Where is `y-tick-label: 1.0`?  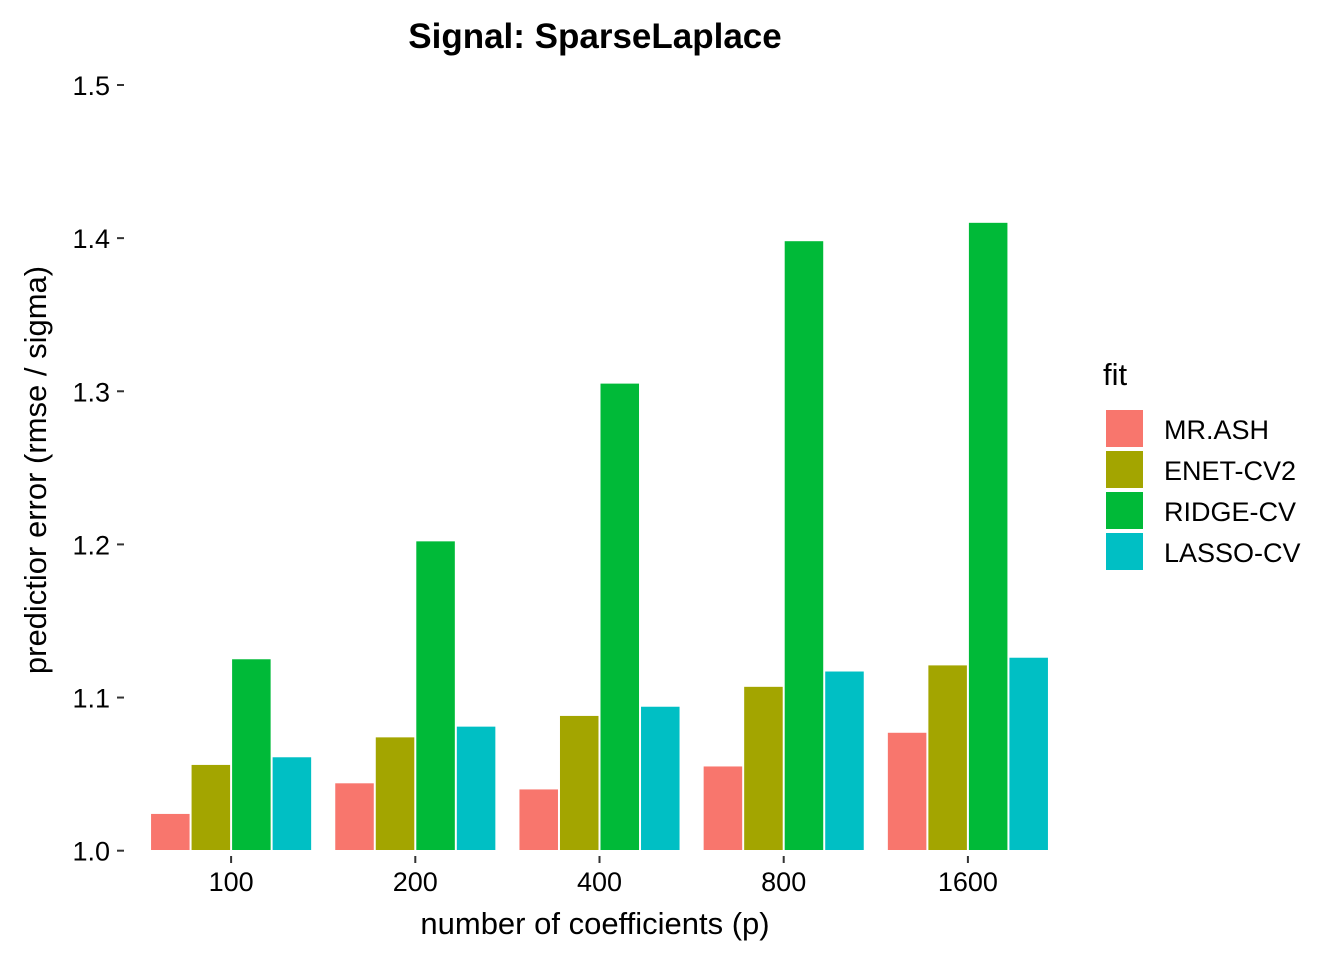
y-tick-label: 1.0 is located at coordinates (91, 852).